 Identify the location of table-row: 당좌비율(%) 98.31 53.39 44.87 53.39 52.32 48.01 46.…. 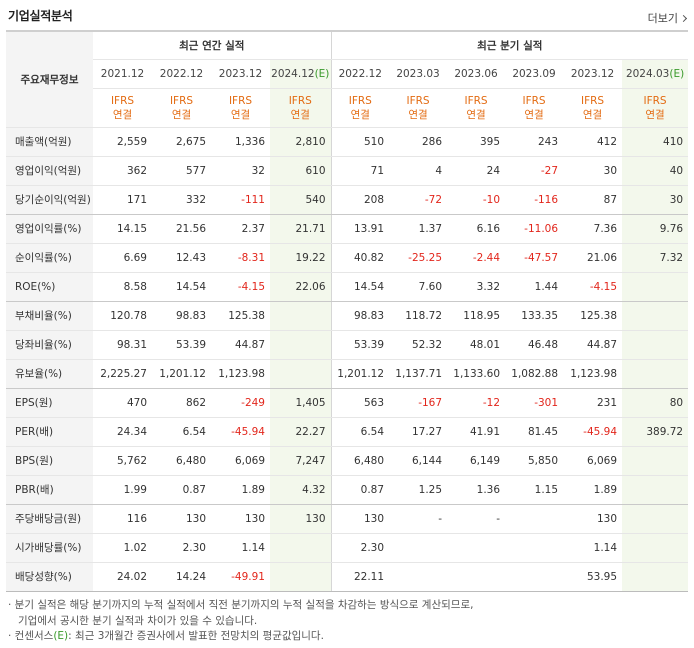
(347, 345).